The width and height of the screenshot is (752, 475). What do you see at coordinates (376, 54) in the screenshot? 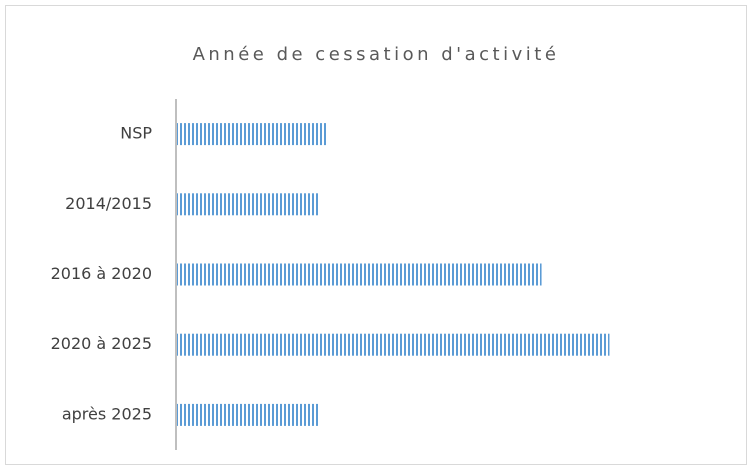
I see `chart-title: Année de cessation d'activité` at bounding box center [376, 54].